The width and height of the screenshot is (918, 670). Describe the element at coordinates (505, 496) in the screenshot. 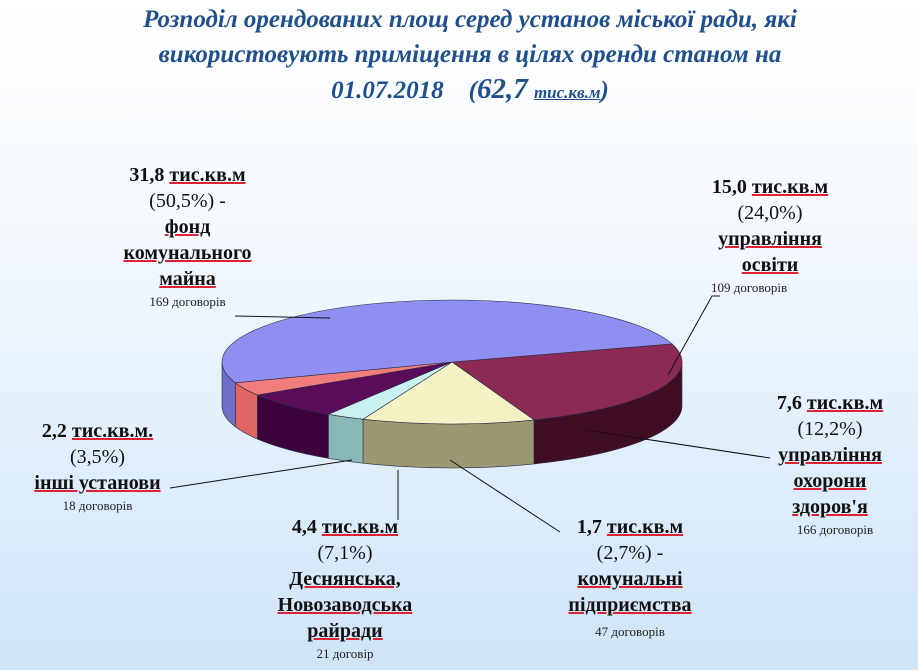

I see `leader-line-communal` at that location.